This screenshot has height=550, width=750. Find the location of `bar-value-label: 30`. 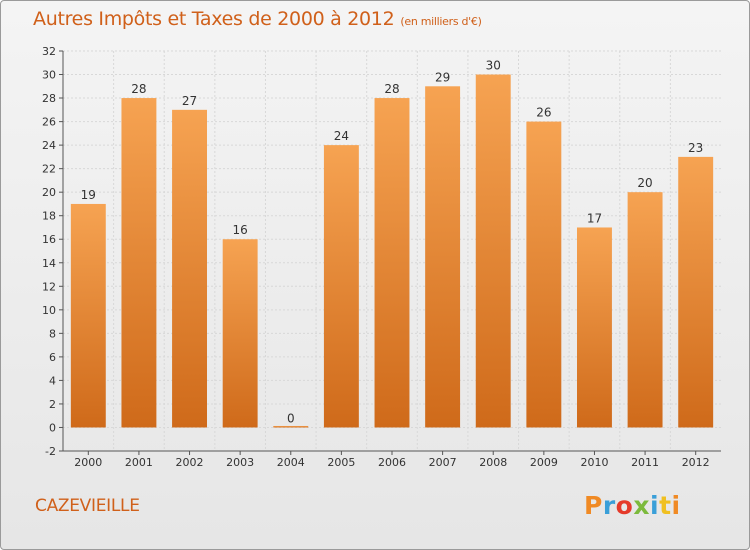

bar-value-label: 30 is located at coordinates (493, 66).